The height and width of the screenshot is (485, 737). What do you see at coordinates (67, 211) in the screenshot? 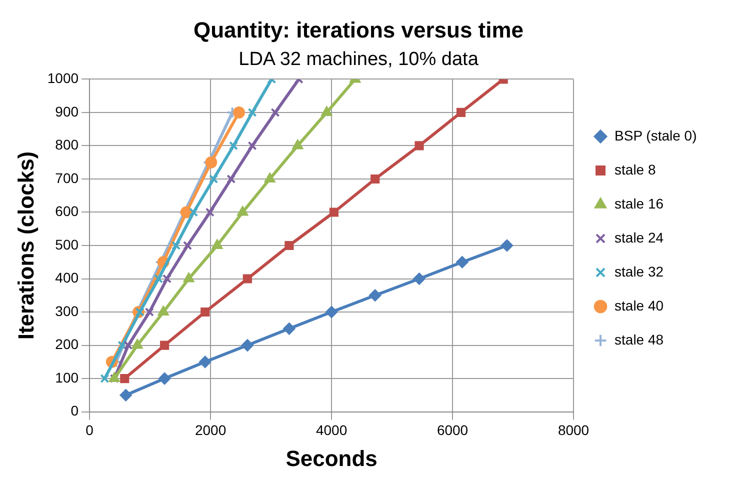
I see `y-tick-label: 600` at bounding box center [67, 211].